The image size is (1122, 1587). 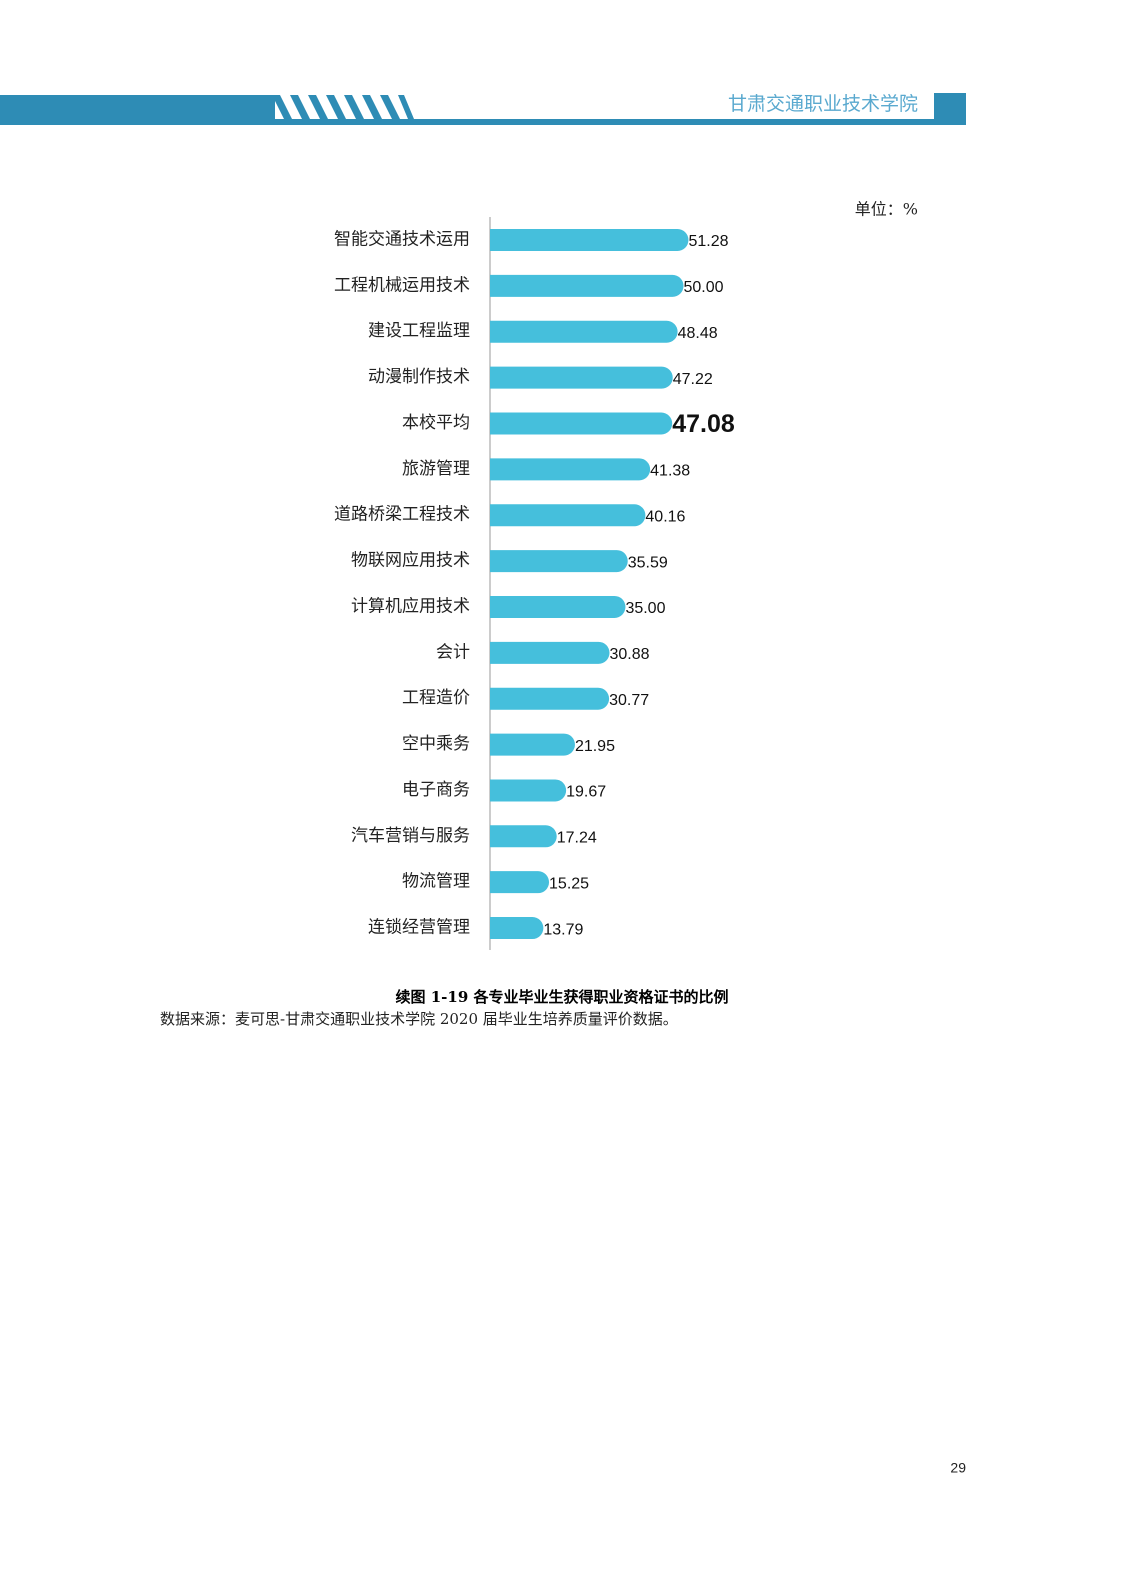 What do you see at coordinates (569, 883) in the screenshot?
I see `value-label: 15.25` at bounding box center [569, 883].